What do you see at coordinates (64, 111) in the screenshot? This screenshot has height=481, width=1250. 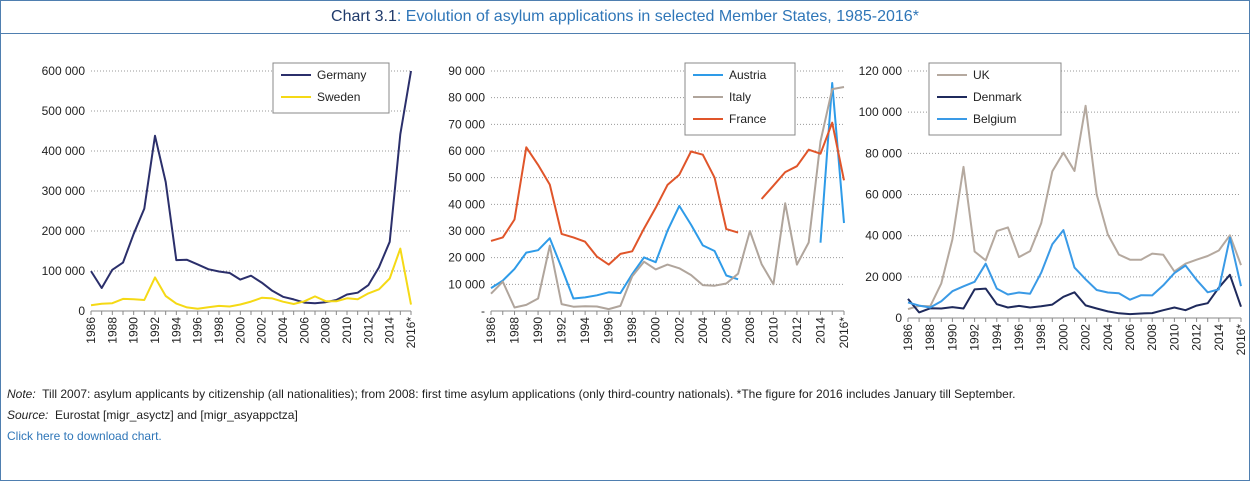 I see `y-tick-label: 500 000` at bounding box center [64, 111].